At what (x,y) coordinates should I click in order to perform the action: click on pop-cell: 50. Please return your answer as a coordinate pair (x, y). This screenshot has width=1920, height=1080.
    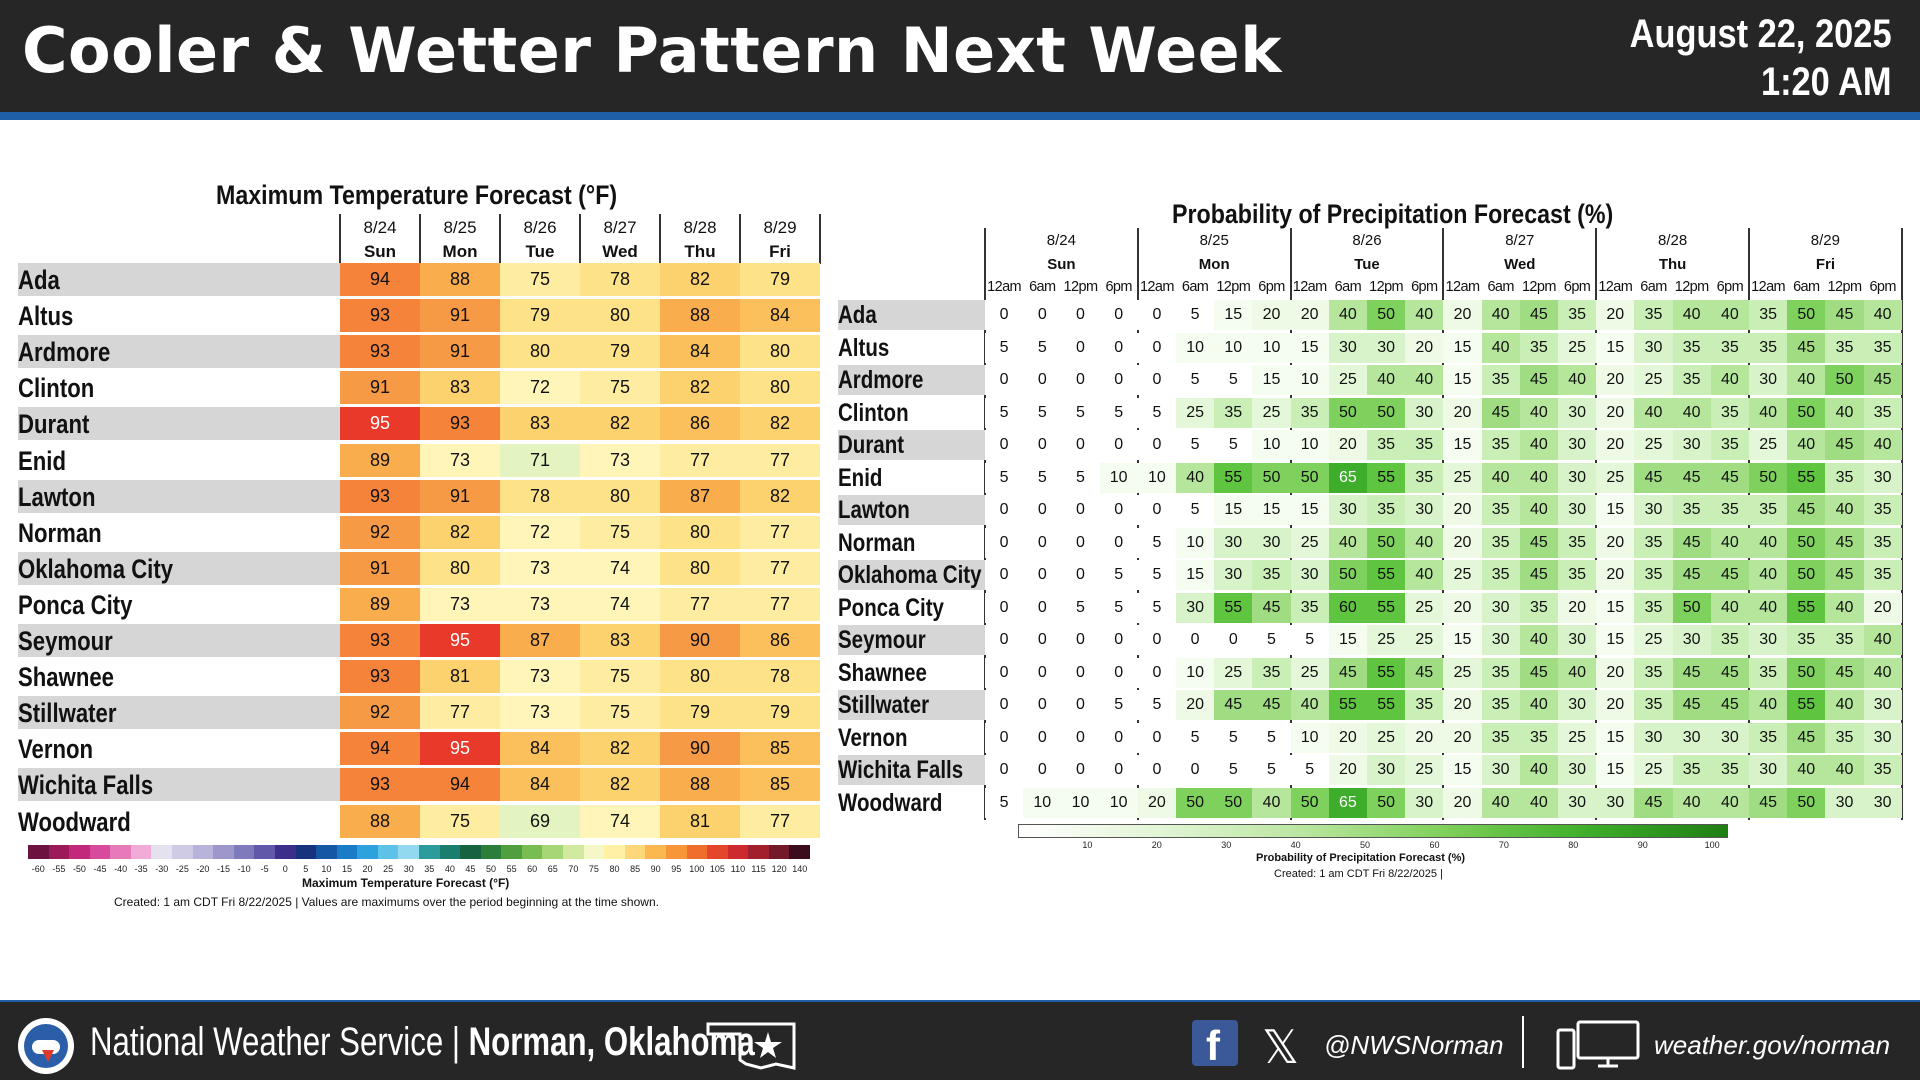
    Looking at the image, I should click on (1233, 802).